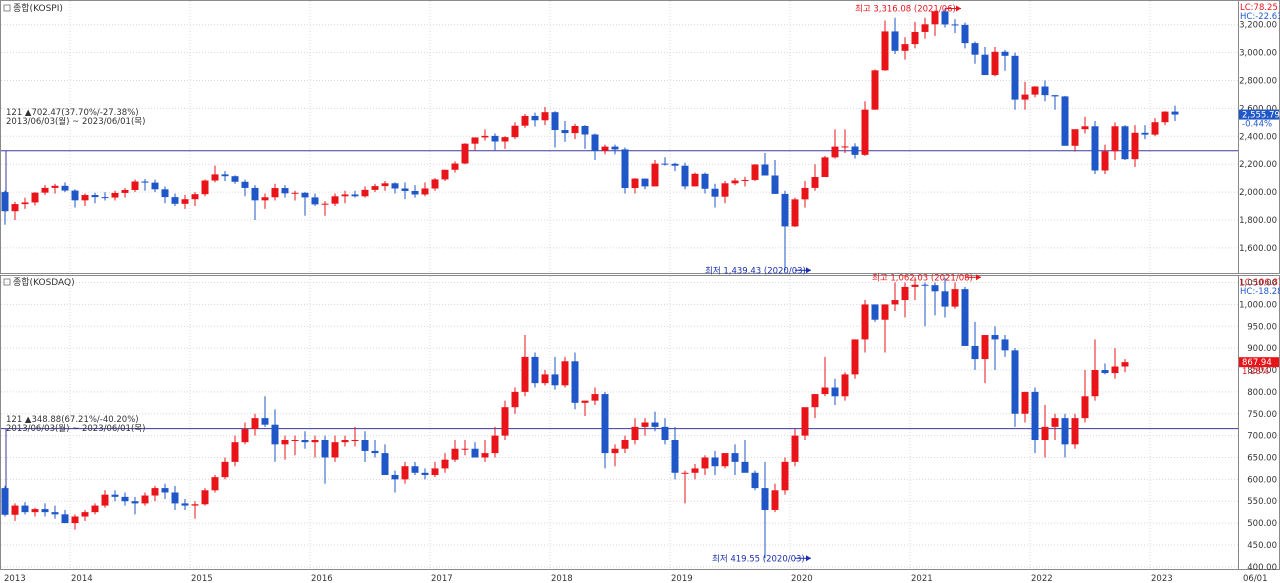  Describe the element at coordinates (33, 8) in the screenshot. I see `kospi-title: 종합(KOSPI)` at that location.